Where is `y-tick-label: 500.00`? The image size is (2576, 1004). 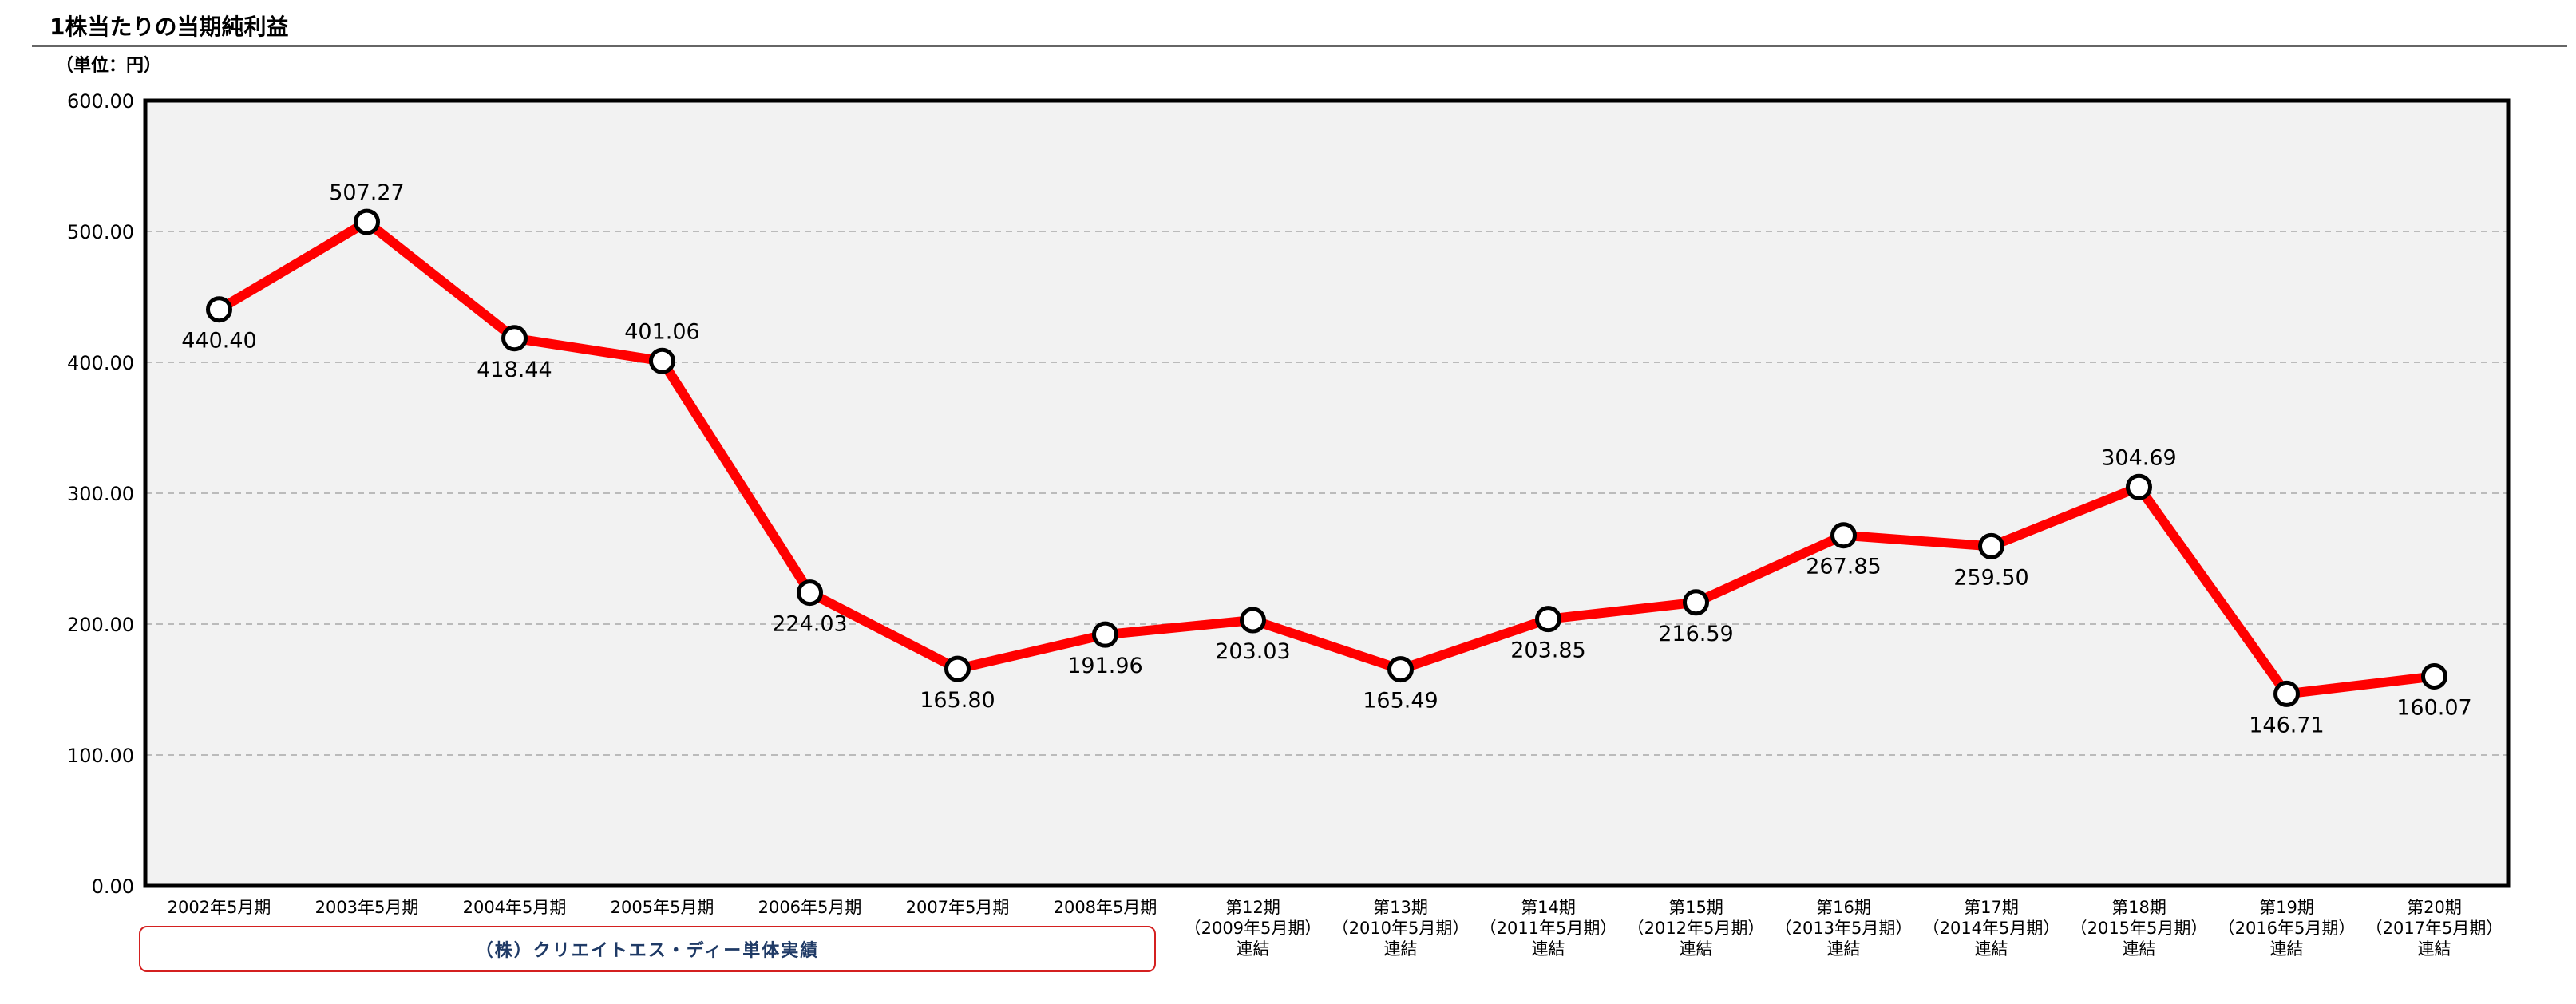 y-tick-label: 500.00 is located at coordinates (101, 232).